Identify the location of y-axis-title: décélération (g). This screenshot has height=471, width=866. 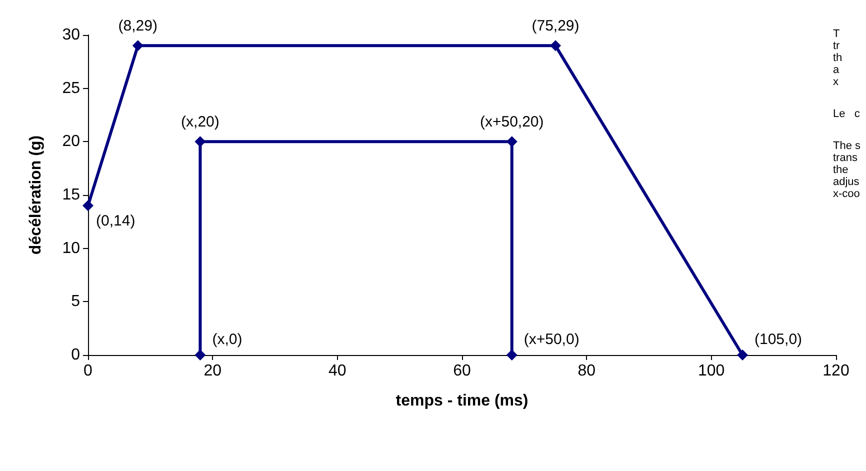
(36, 195).